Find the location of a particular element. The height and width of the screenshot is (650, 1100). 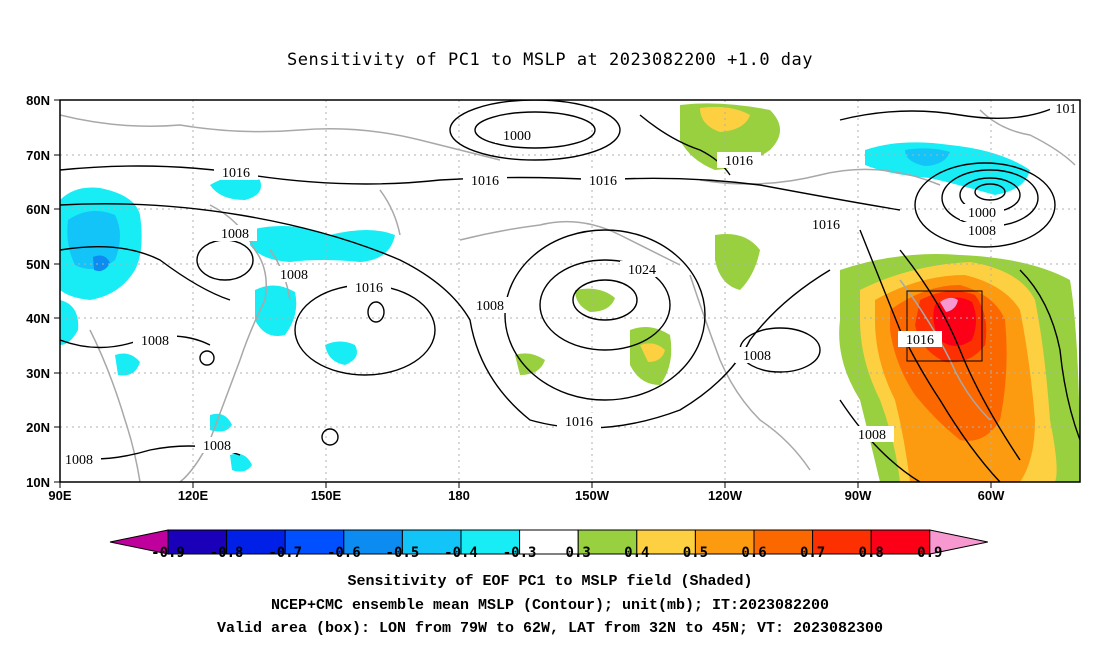

neg-area-greenland-core is located at coordinates (927, 157).